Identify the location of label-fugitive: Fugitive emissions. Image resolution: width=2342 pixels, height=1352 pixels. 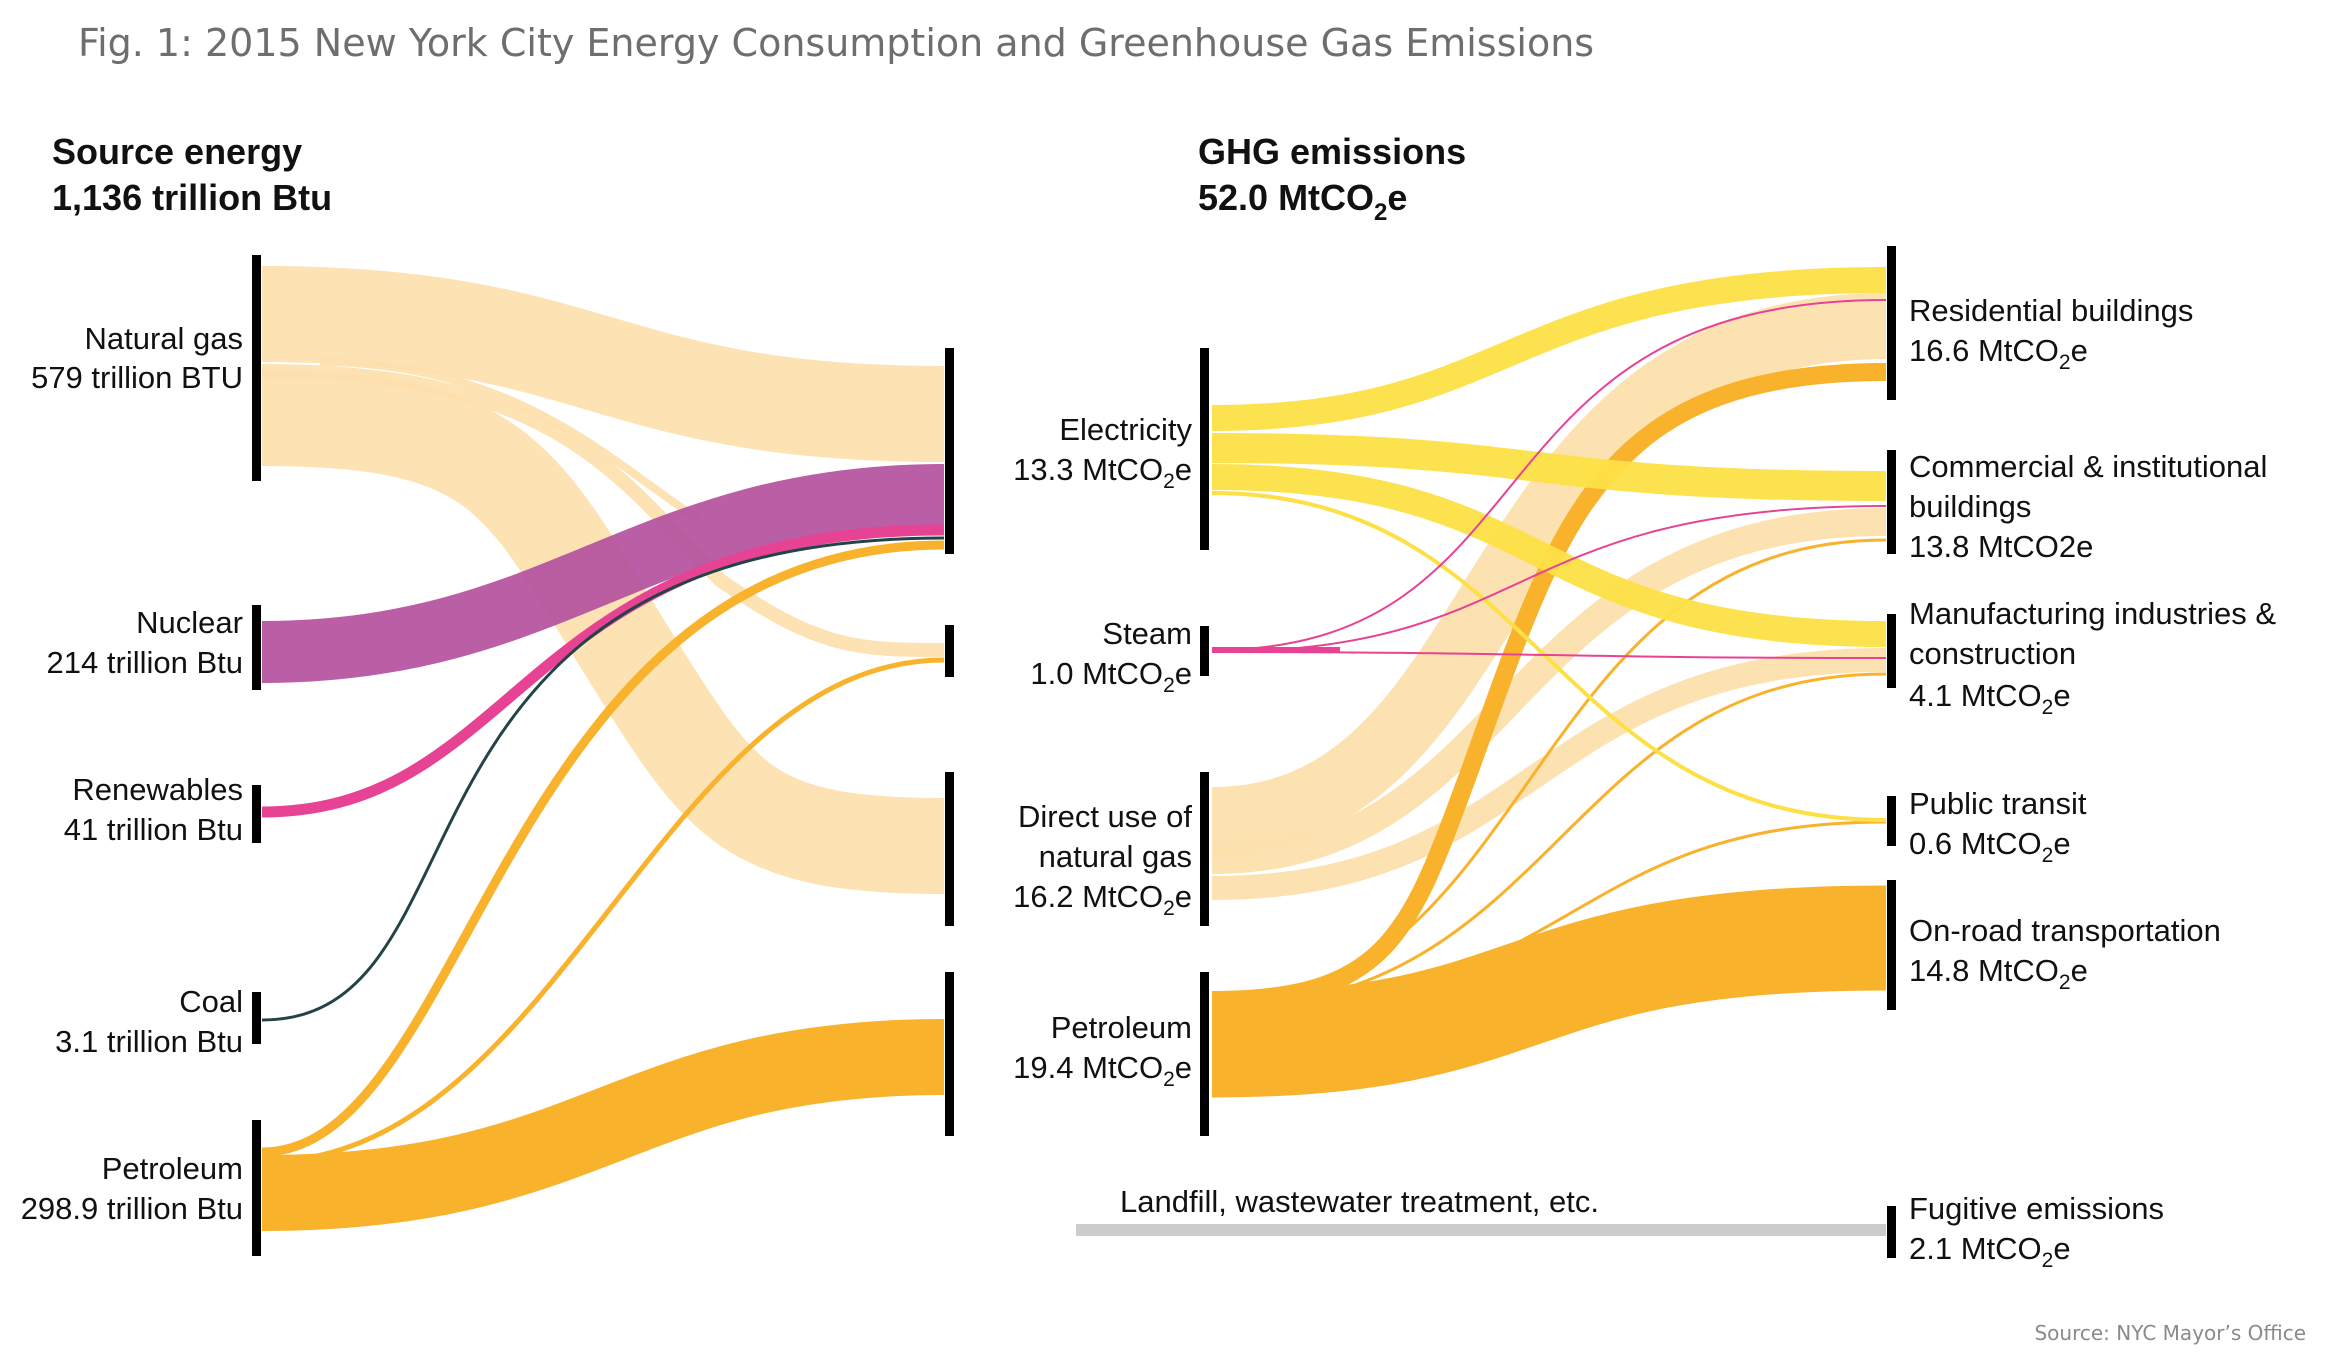
(2036, 1208).